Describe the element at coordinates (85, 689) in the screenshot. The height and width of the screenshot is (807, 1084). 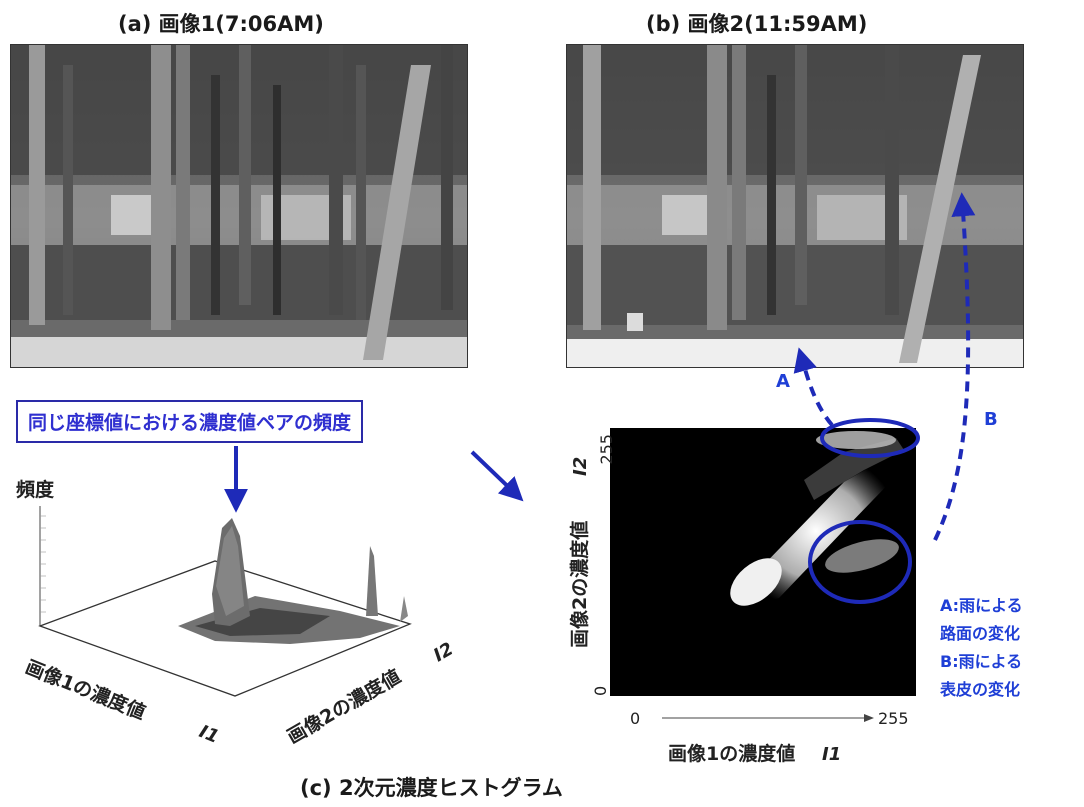
I see `x-axis-label-3d: 画像1の濃度値` at that location.